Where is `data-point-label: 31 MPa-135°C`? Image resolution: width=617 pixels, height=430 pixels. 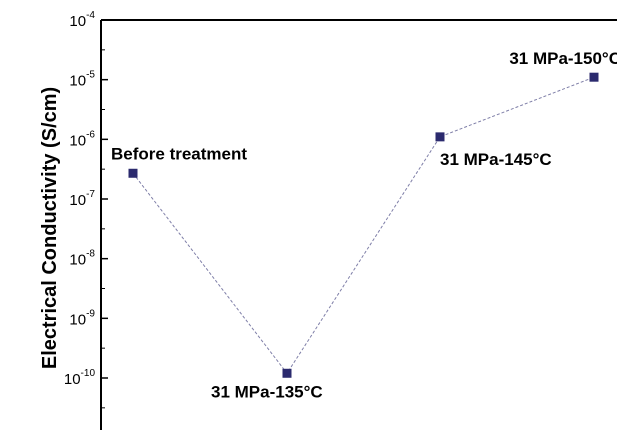
data-point-label: 31 MPa-135°C is located at coordinates (267, 391).